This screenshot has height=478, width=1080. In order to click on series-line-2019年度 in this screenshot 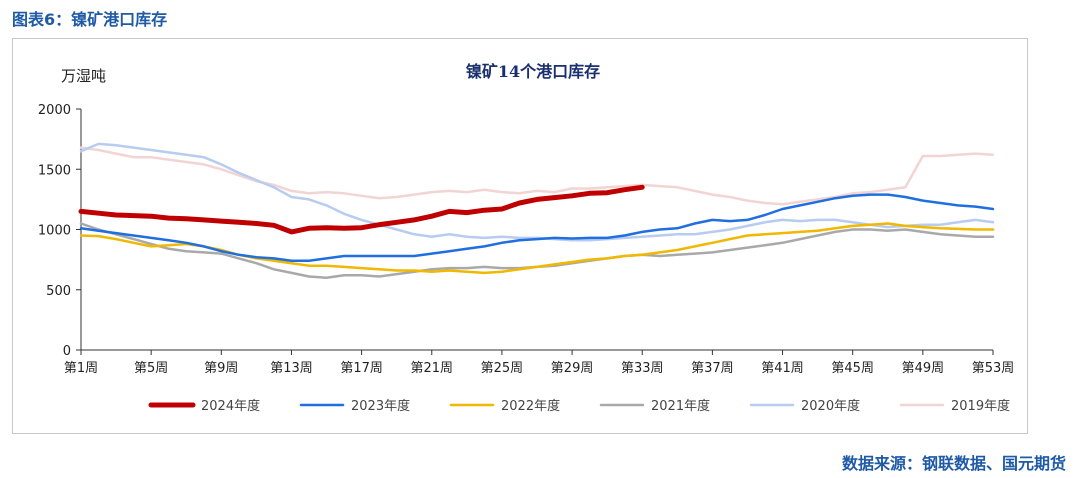, I will do `click(537, 176)`.